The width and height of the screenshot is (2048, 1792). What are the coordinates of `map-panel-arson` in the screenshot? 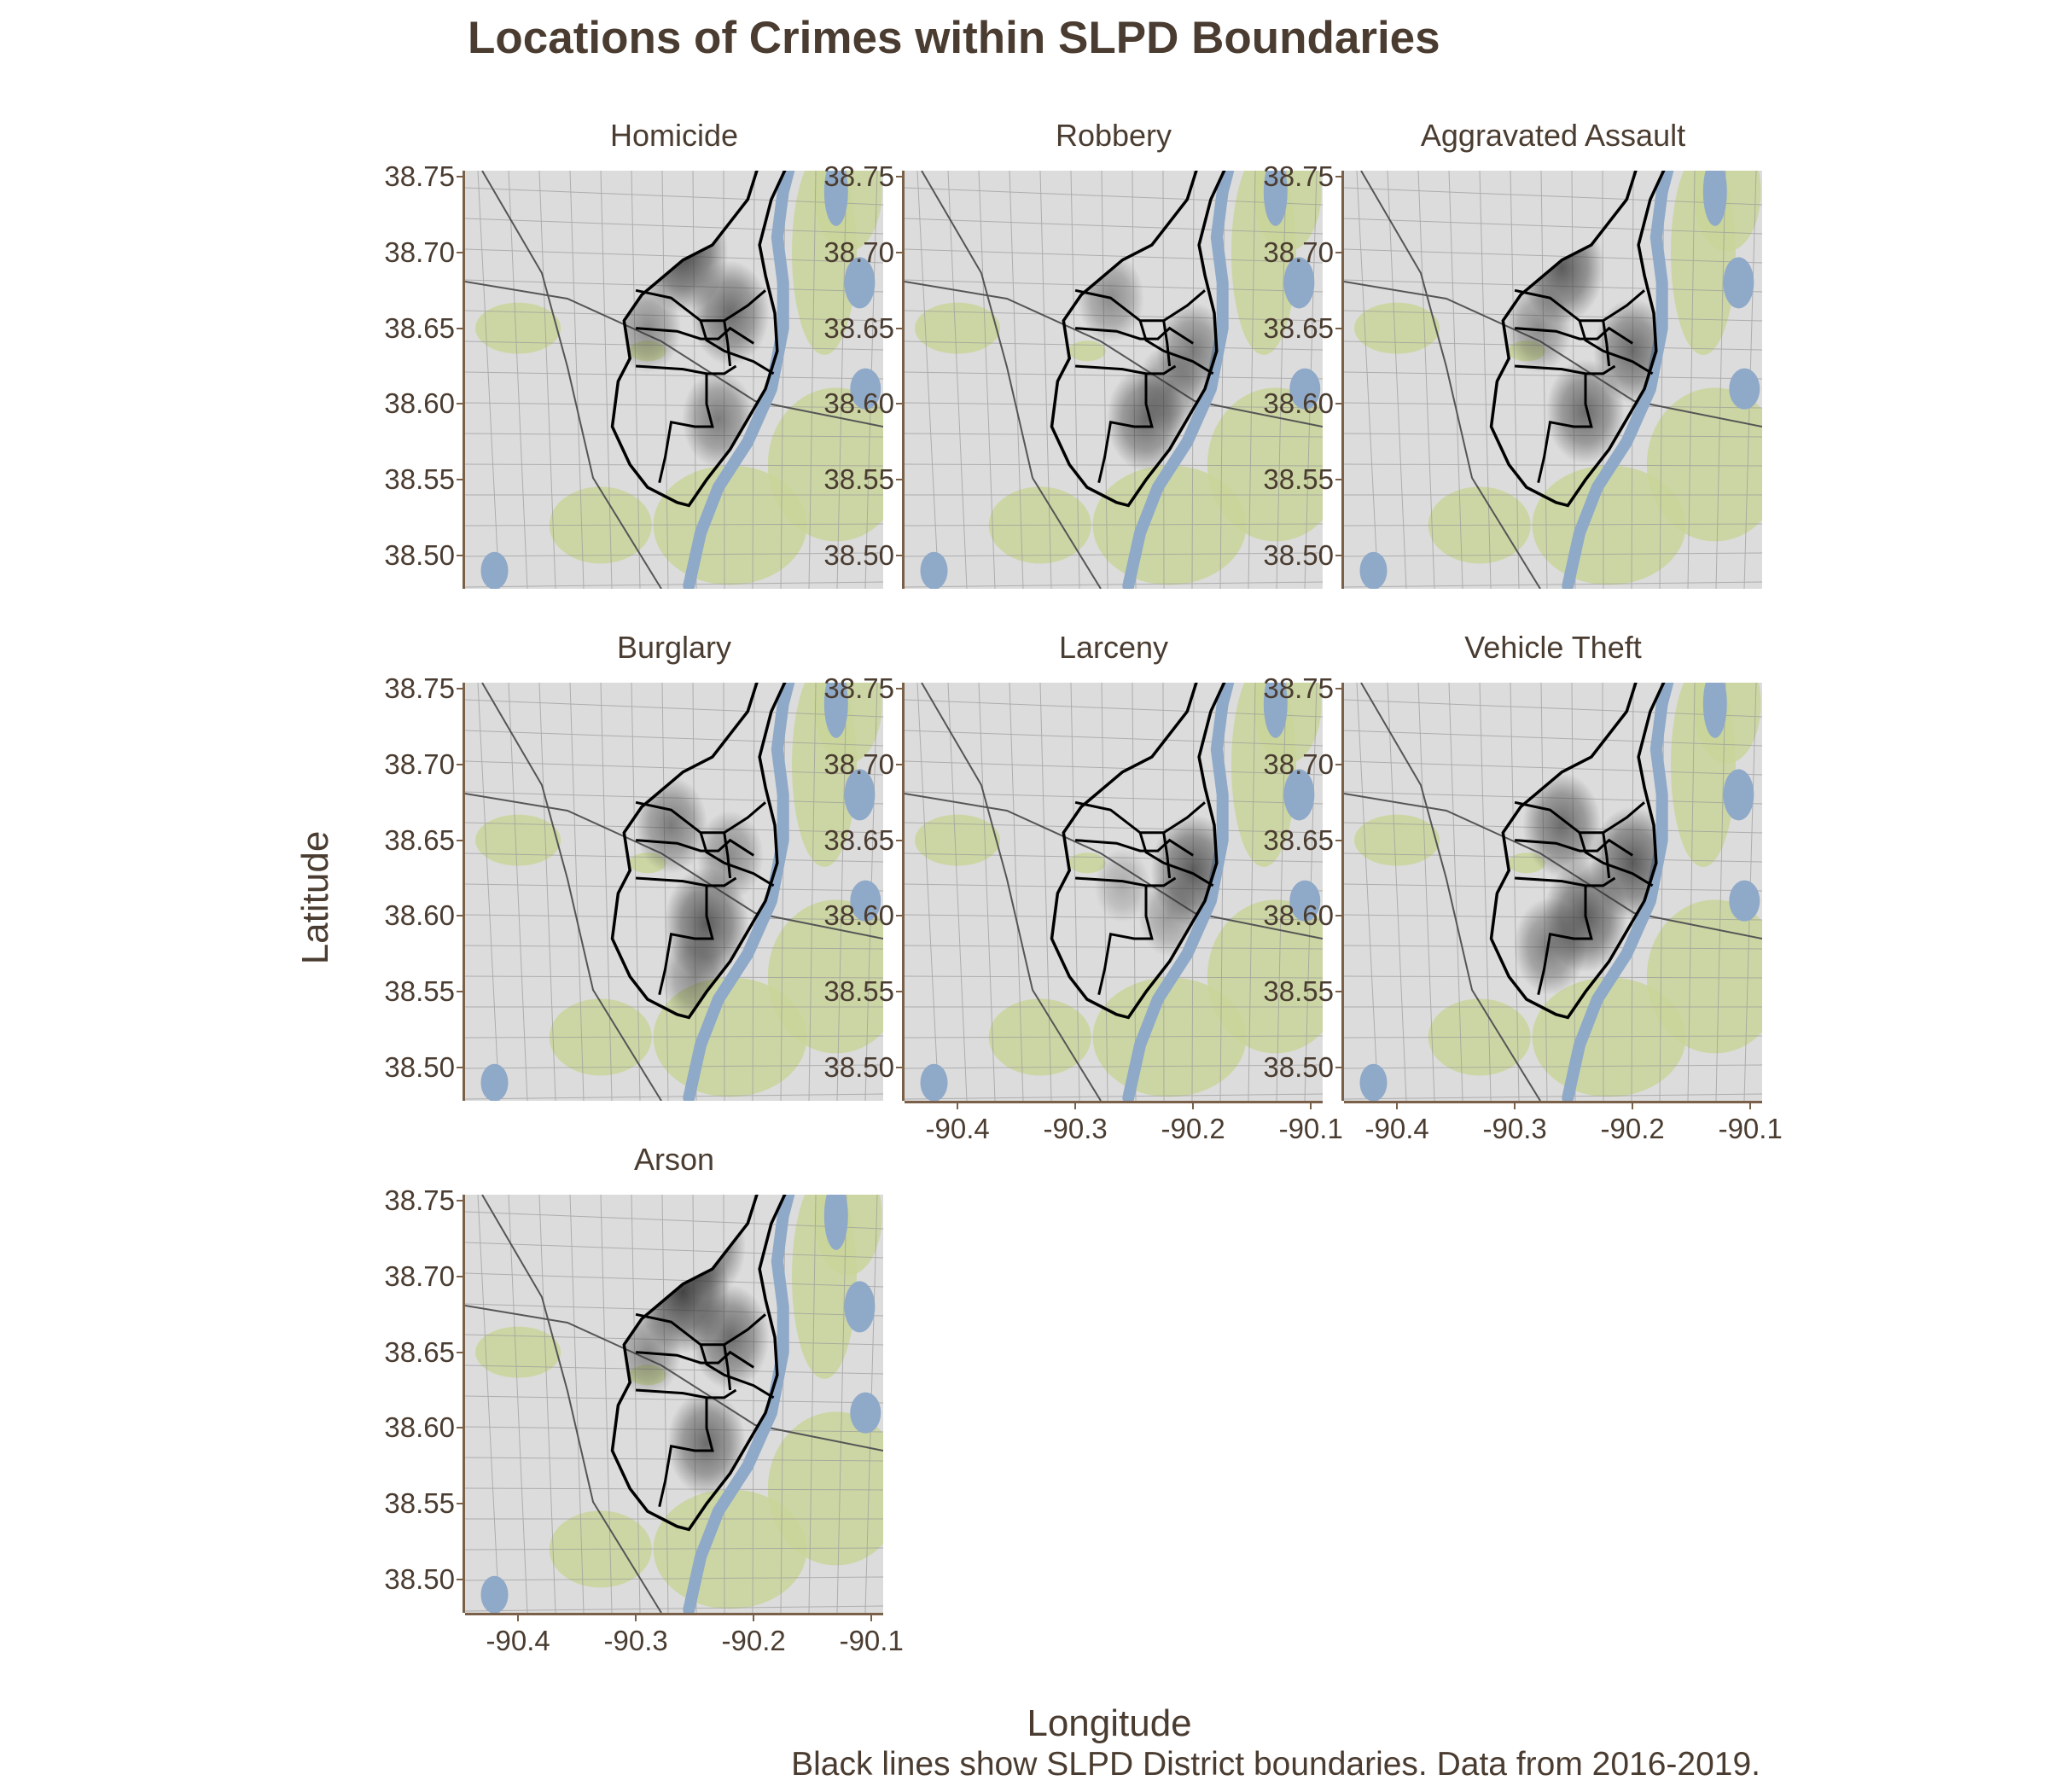 It's located at (674, 1404).